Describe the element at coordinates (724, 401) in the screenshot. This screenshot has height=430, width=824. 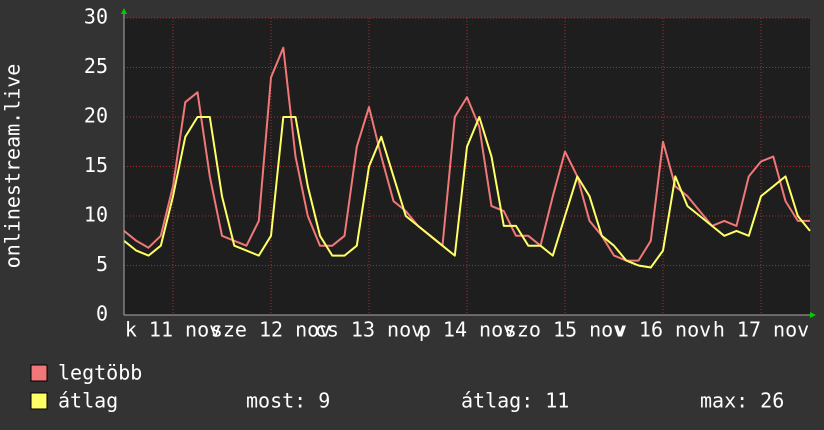
I see `stat-label: max:` at that location.